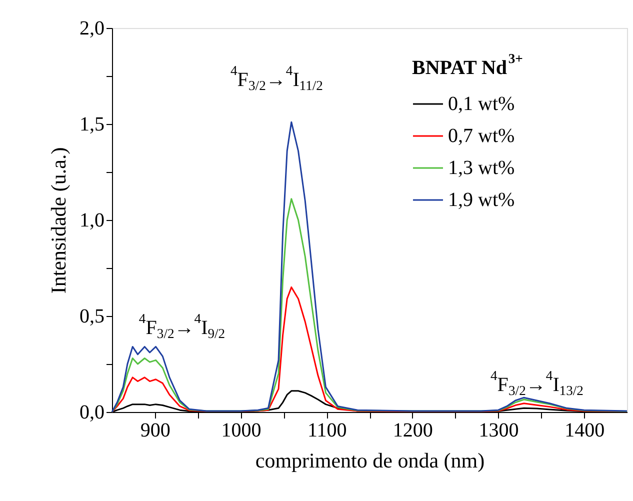 The width and height of the screenshot is (633, 501). Describe the element at coordinates (412, 431) in the screenshot. I see `x-tick-label: 1200` at that location.